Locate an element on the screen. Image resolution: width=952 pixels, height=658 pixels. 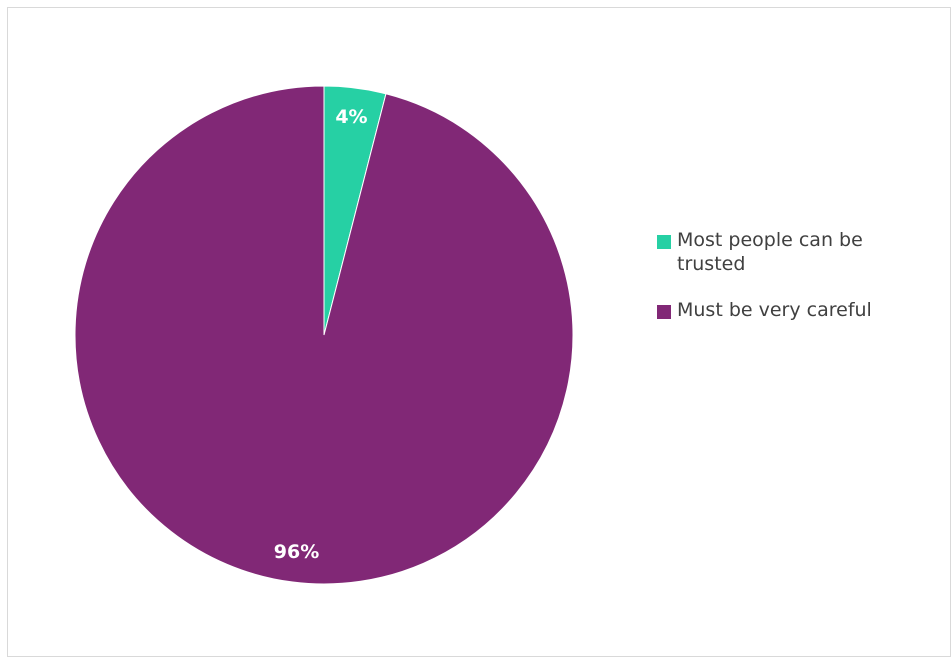
legend-label-careful: Must be very careful is located at coordinates (774, 310).